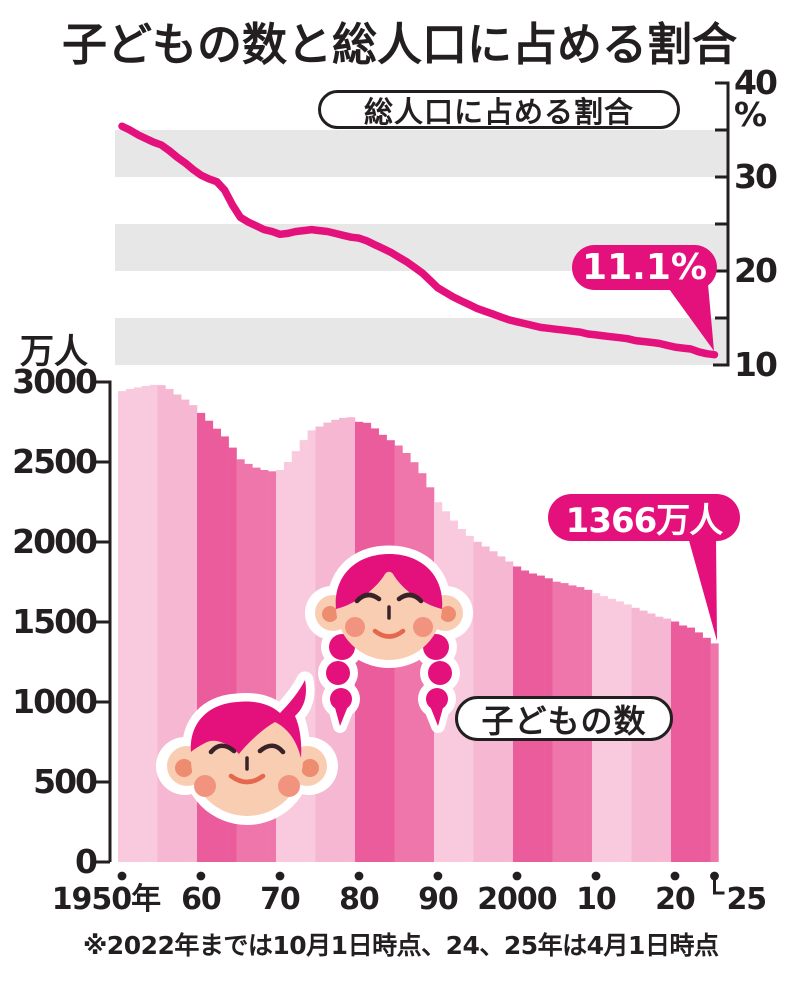  Describe the element at coordinates (714, 876) in the screenshot. I see `decade-dot-2025` at that location.